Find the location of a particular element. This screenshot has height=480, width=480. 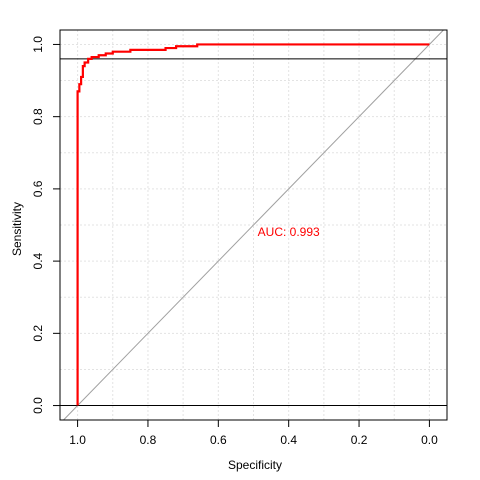

x-tick-label: 0.6 is located at coordinates (218, 440).